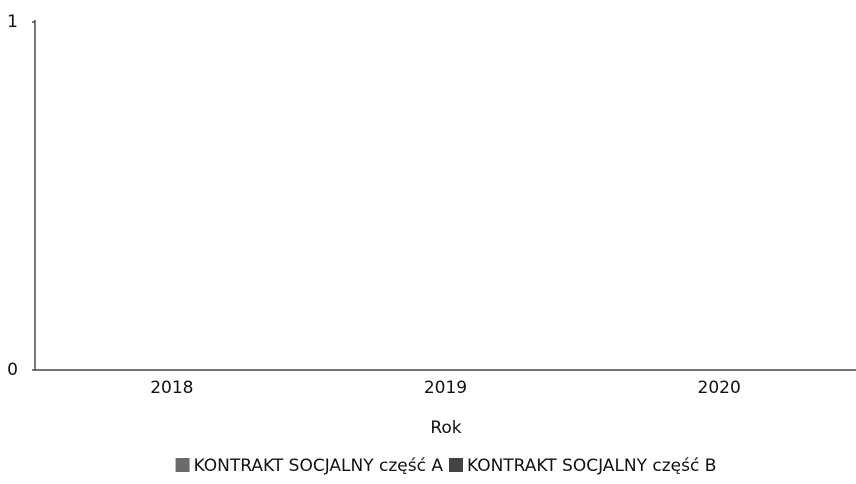 Image resolution: width=856 pixels, height=484 pixels. What do you see at coordinates (171, 388) in the screenshot?
I see `x-tick-label: 2018` at bounding box center [171, 388].